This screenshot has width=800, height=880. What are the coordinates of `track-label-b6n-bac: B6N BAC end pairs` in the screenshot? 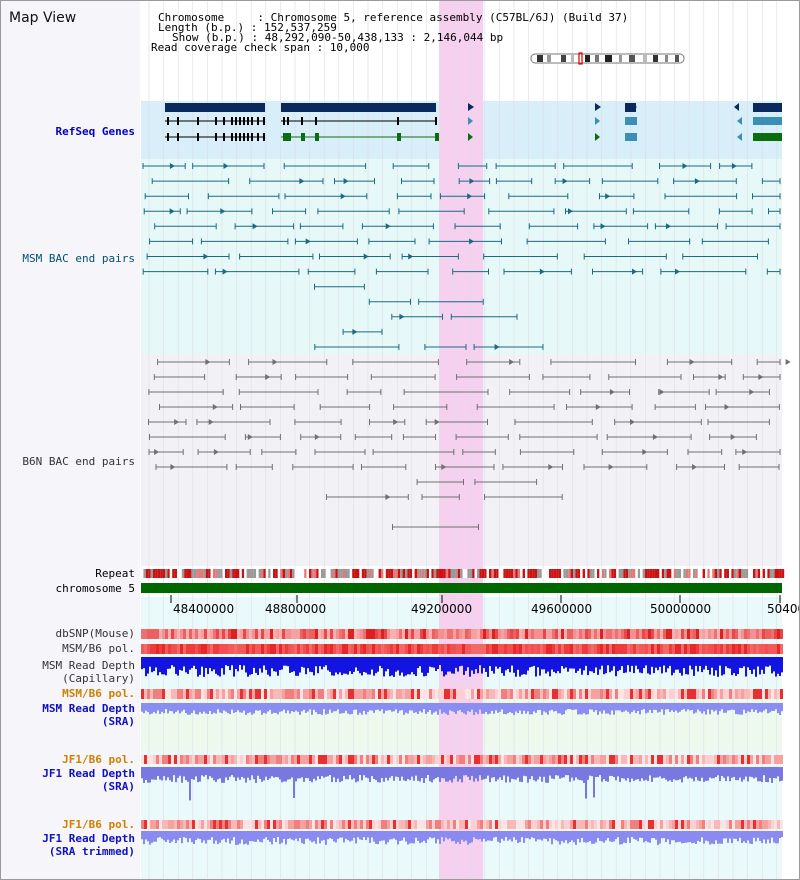 It's located at (78, 461).